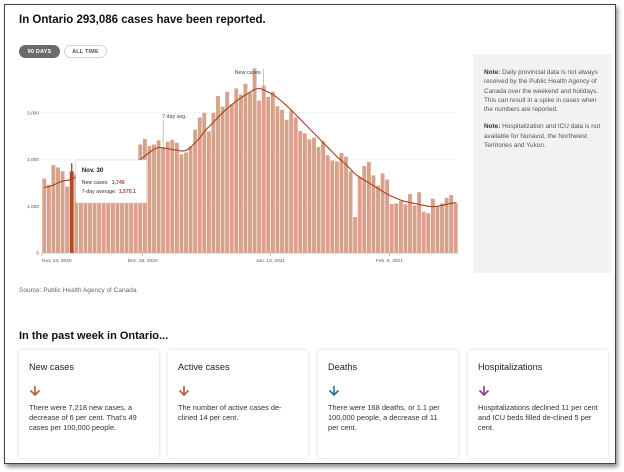  What do you see at coordinates (93, 170) in the screenshot?
I see `tooltip-date: Nov. 30` at bounding box center [93, 170].